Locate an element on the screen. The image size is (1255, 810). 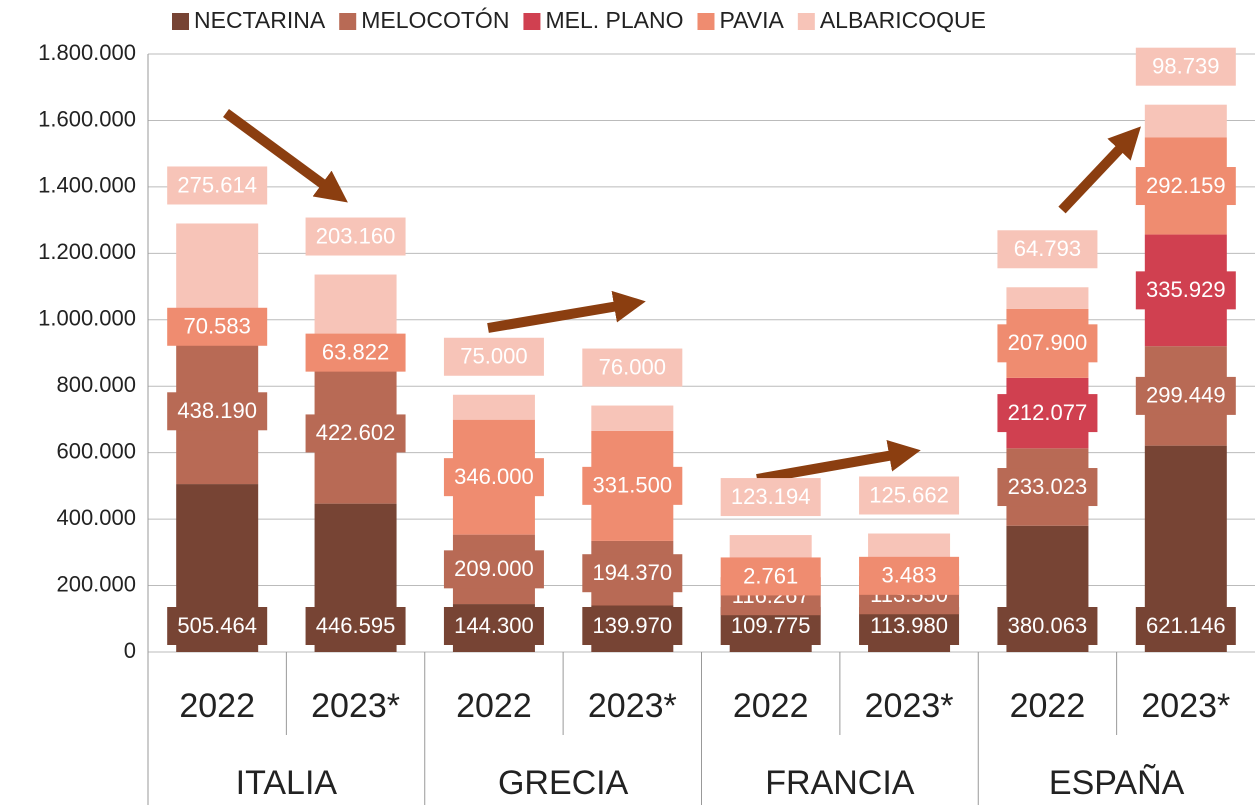
data-label: 98.739 is located at coordinates (1185, 66).